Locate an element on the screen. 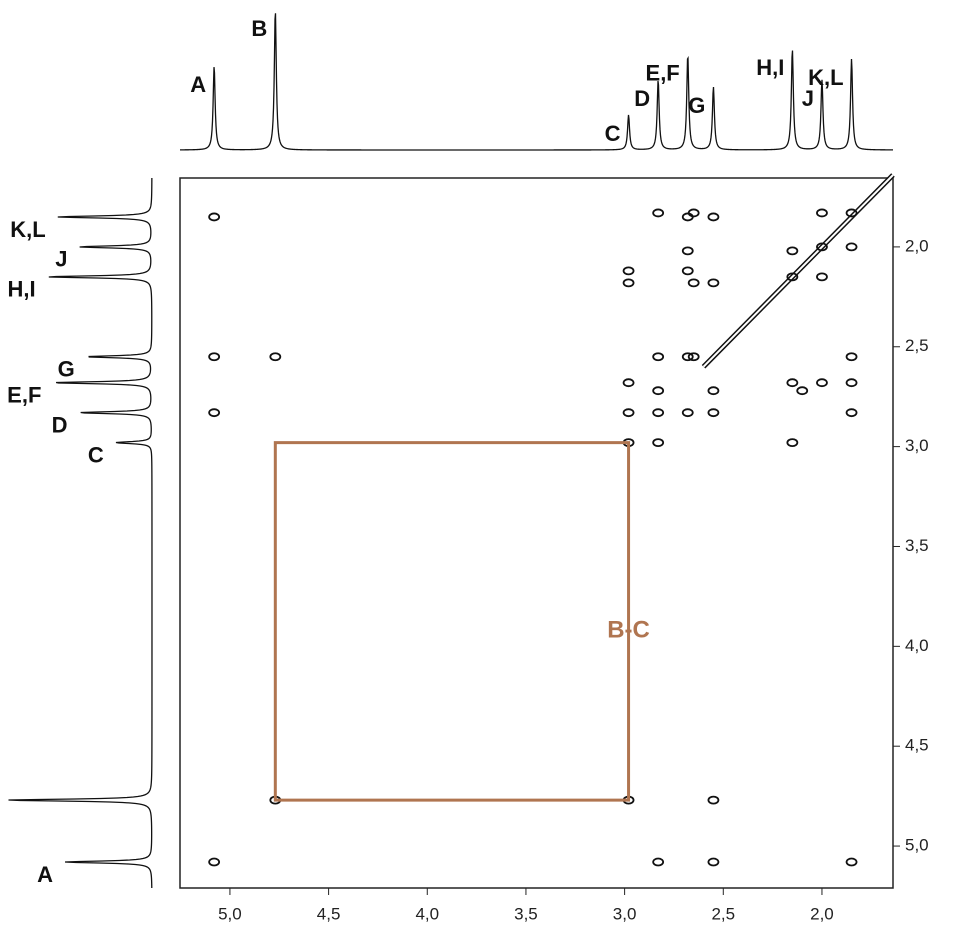 The image size is (971, 945). highlight-box is located at coordinates (452, 621).